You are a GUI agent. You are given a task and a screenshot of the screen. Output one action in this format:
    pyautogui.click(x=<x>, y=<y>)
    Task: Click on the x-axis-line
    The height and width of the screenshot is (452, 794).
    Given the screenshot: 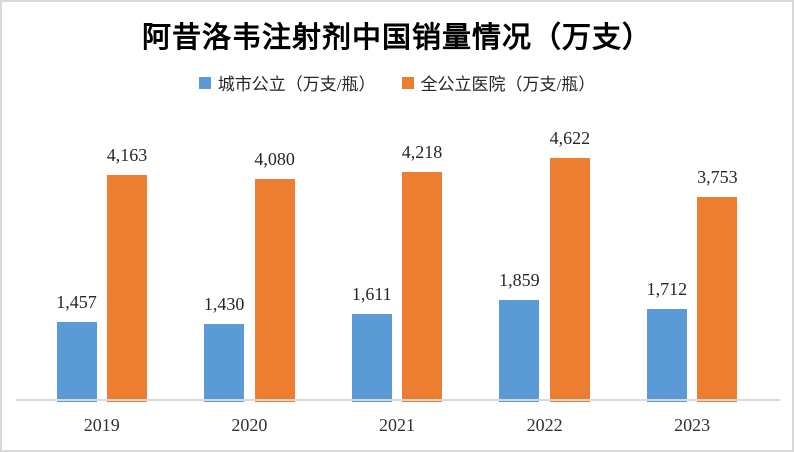 What is the action you would take?
    pyautogui.click(x=398, y=400)
    